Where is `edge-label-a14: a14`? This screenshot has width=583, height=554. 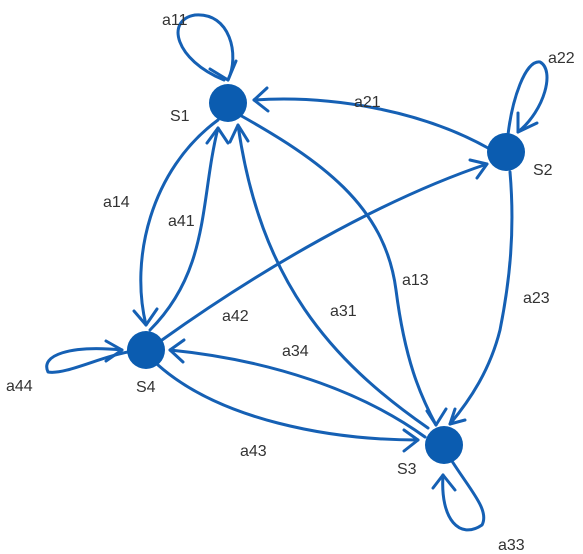 edge-label-a14: a14 is located at coordinates (116, 202).